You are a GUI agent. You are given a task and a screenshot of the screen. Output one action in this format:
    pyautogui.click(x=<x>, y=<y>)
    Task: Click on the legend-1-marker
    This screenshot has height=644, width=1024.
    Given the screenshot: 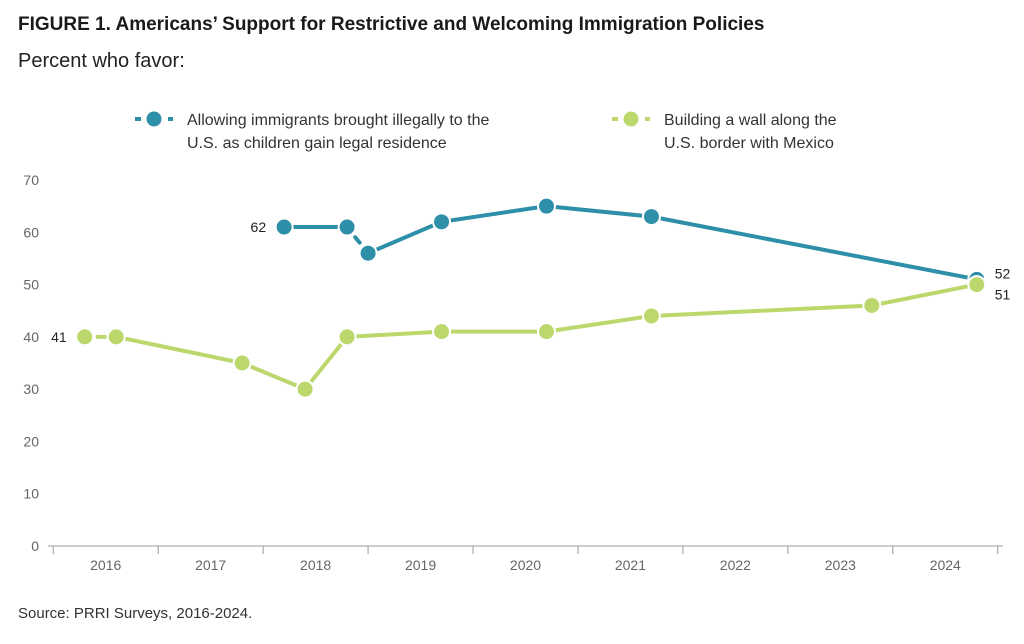 What is the action you would take?
    pyautogui.click(x=154, y=119)
    